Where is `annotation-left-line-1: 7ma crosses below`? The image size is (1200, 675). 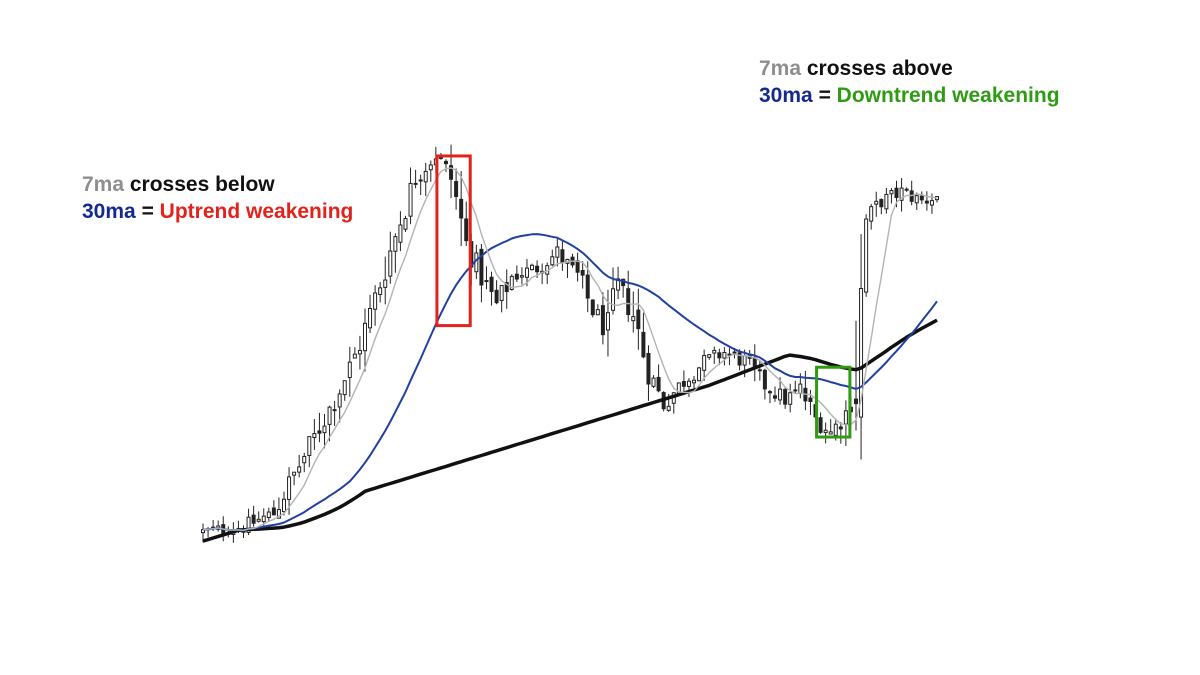 annotation-left-line-1: 7ma crosses below is located at coordinates (217, 184).